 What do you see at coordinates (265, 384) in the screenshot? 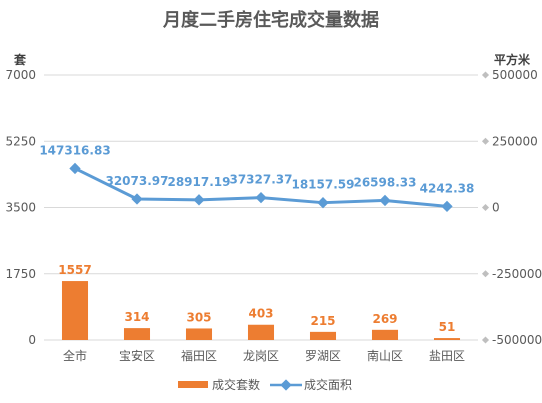
I see `legend: 成交套数 成交面积` at bounding box center [265, 384].